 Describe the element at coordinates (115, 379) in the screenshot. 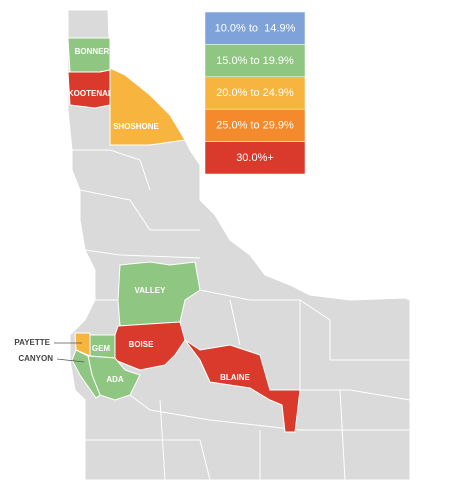

I see `county-label: ADA` at that location.